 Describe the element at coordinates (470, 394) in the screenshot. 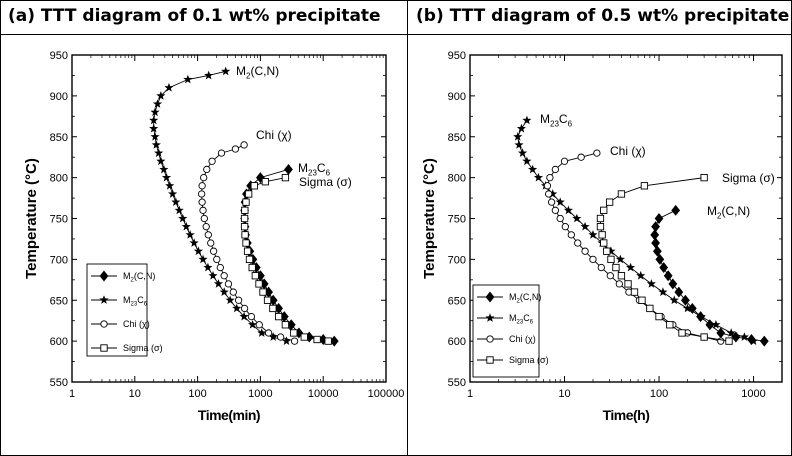

I see `x-tick-label: 1` at that location.